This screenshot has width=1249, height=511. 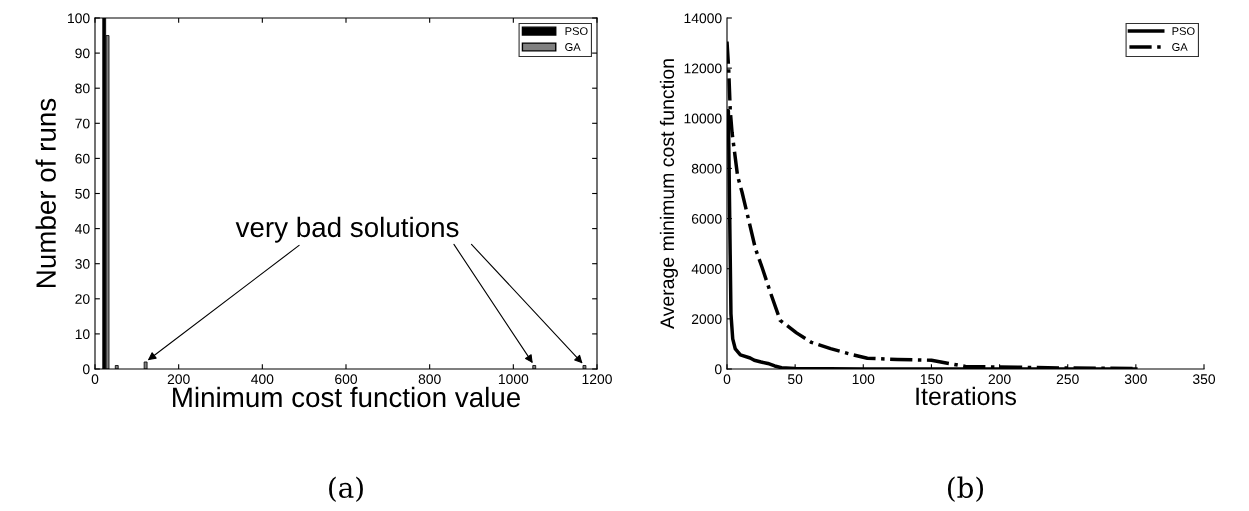 What do you see at coordinates (1204, 379) in the screenshot?
I see `x-tick-label: 350` at bounding box center [1204, 379].